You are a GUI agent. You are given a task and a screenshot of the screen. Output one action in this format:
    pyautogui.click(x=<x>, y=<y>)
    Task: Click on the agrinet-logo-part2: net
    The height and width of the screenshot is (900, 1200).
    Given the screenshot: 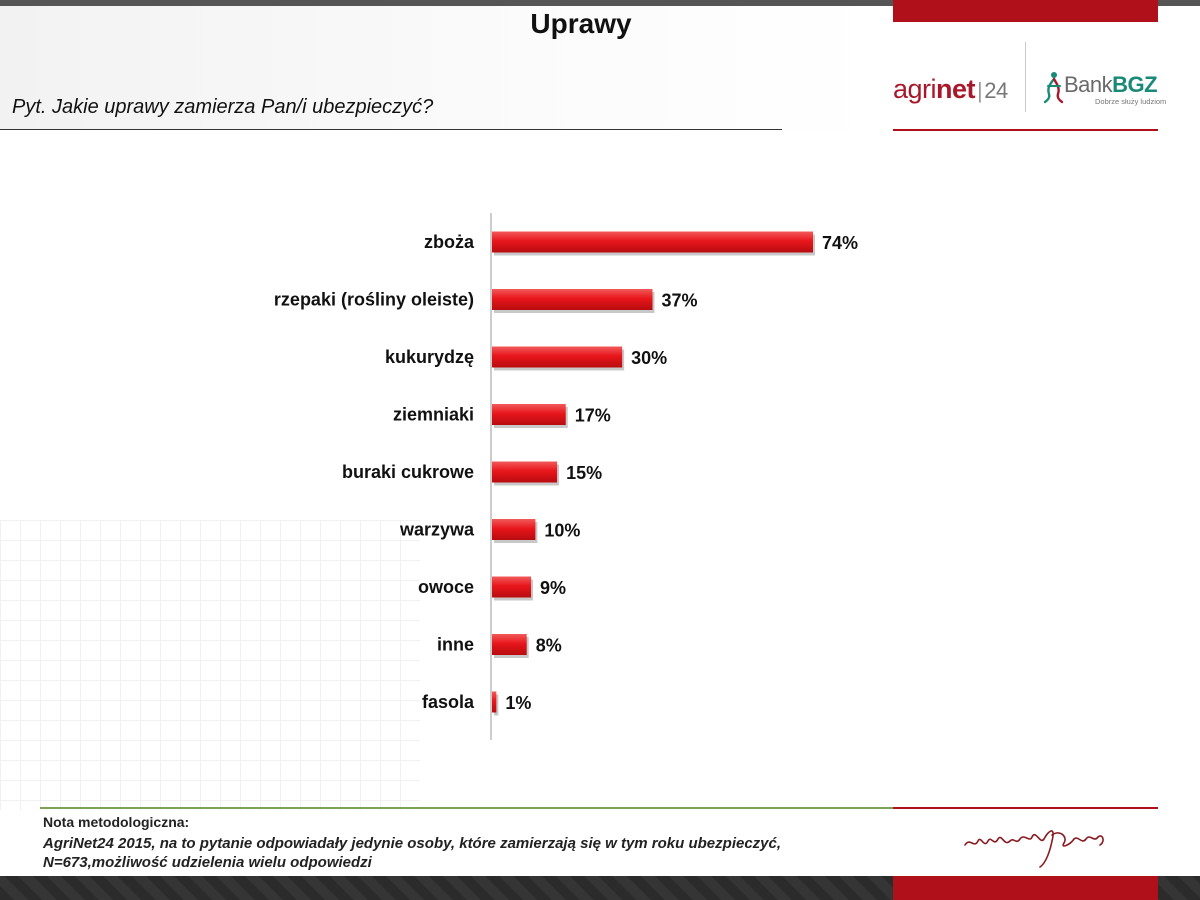 What is the action you would take?
    pyautogui.click(x=956, y=89)
    